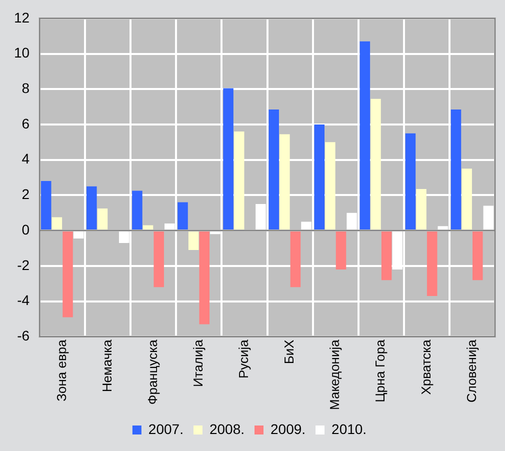 This screenshot has height=451, width=505. Describe the element at coordinates (289, 351) in the screenshot. I see `x-tick-label: БиХ` at that location.